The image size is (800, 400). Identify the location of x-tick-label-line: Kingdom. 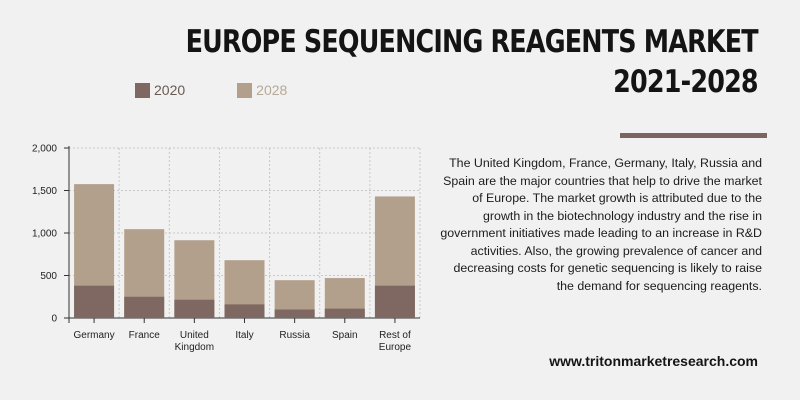
(194, 347).